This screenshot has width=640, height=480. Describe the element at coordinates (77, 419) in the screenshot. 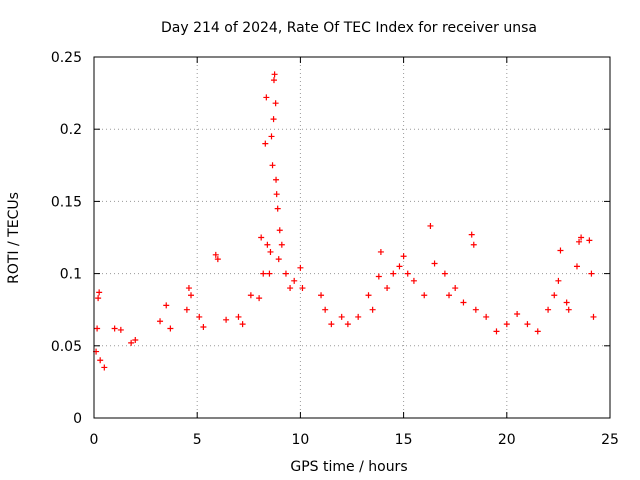

I see `y-tick-label: 0` at that location.